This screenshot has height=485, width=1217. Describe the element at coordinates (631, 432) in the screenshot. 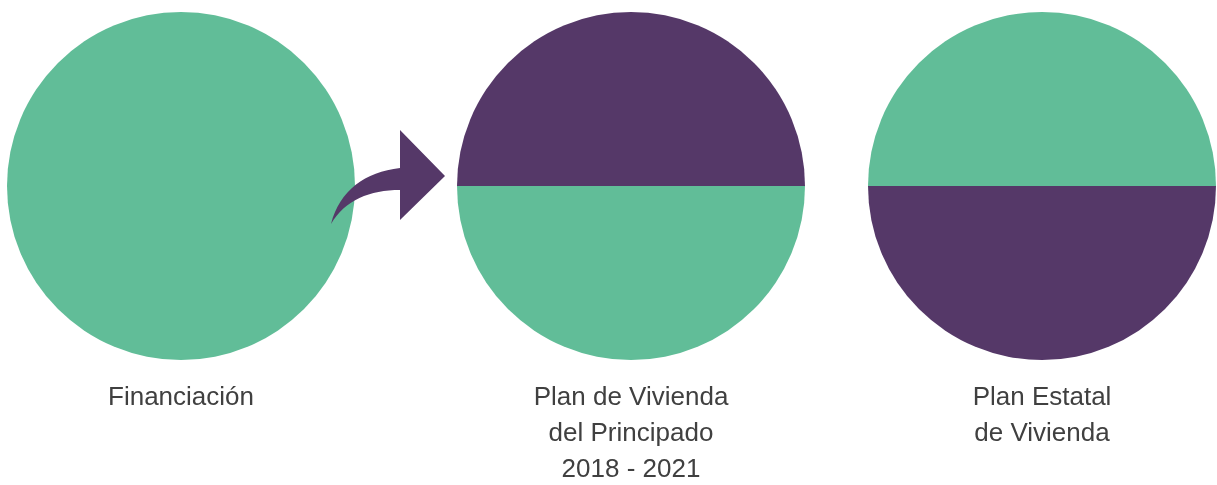

I see `text: Plan de Vivienda del Principado 2018 - 2021` at that location.